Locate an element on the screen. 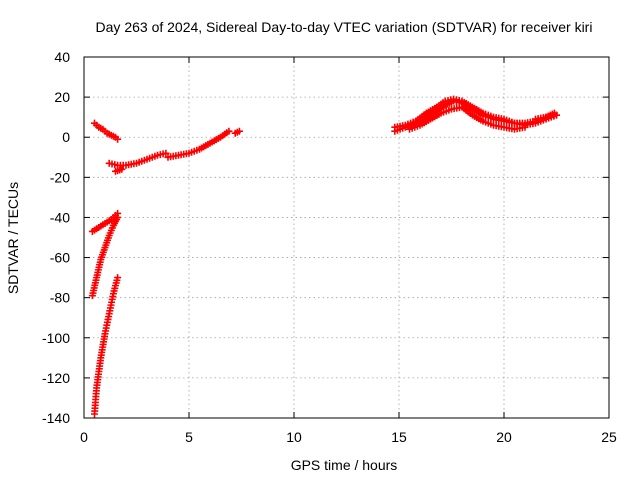 The width and height of the screenshot is (640, 480). x-tick-label: 15 is located at coordinates (399, 437).